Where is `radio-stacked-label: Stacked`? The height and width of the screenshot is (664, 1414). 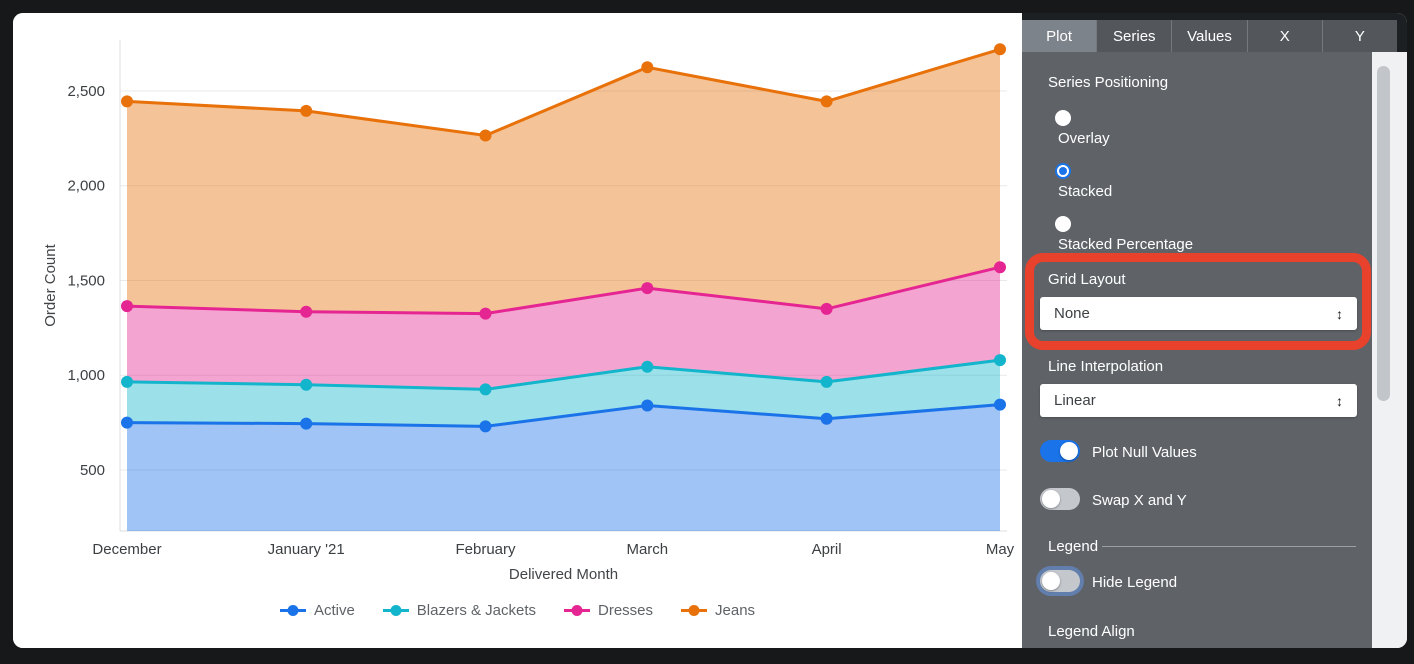 radio-stacked-label: Stacked is located at coordinates (1085, 191).